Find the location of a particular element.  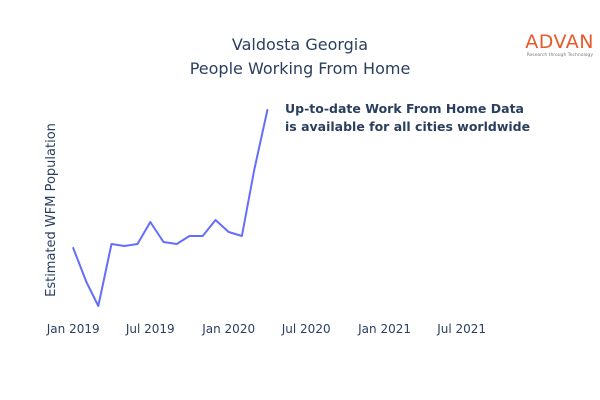

x-tick-label: Jul 2020 is located at coordinates (306, 329).